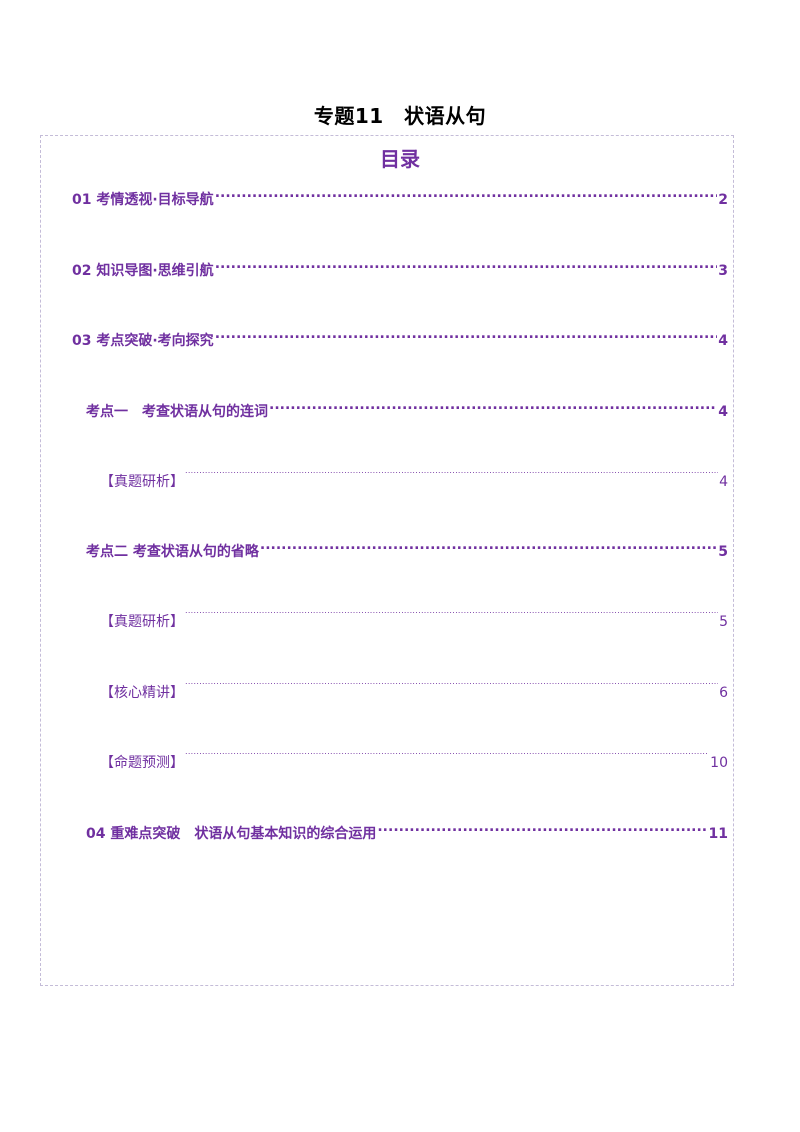  I want to click on toc-entry-label: 考点二 考查状语从句的省略, so click(172, 552).